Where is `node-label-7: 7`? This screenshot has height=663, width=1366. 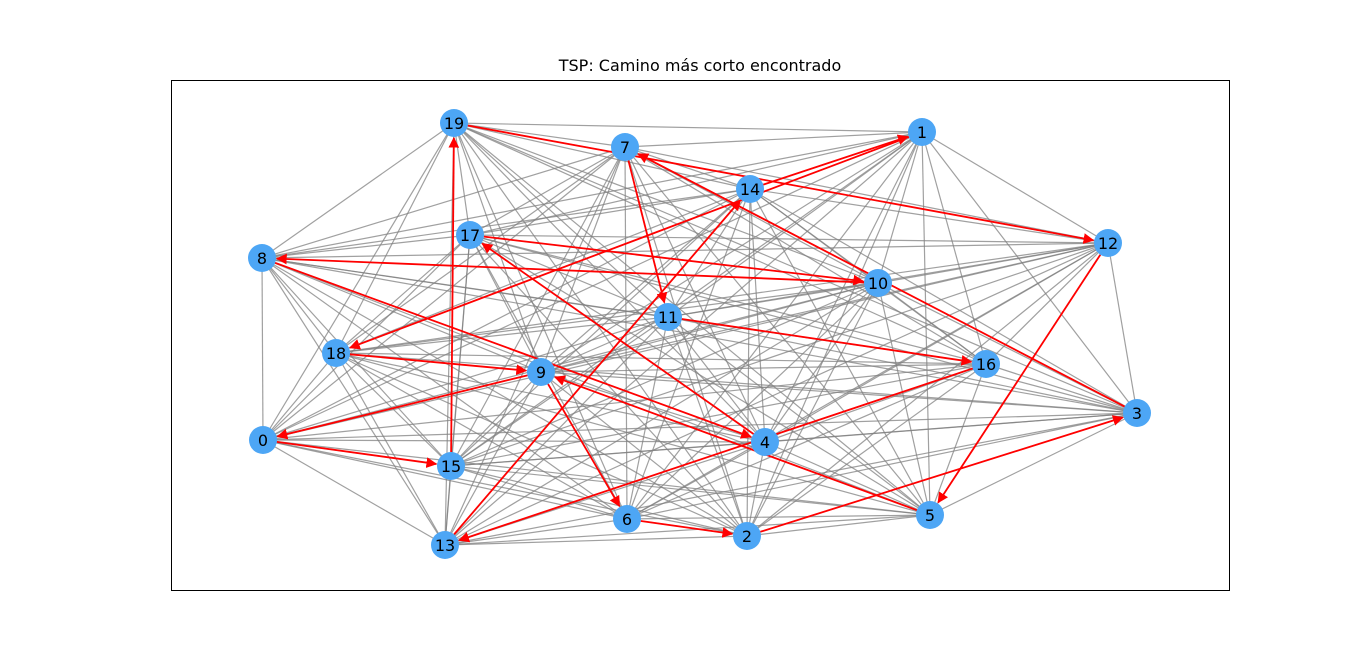
node-label-7: 7 is located at coordinates (625, 147).